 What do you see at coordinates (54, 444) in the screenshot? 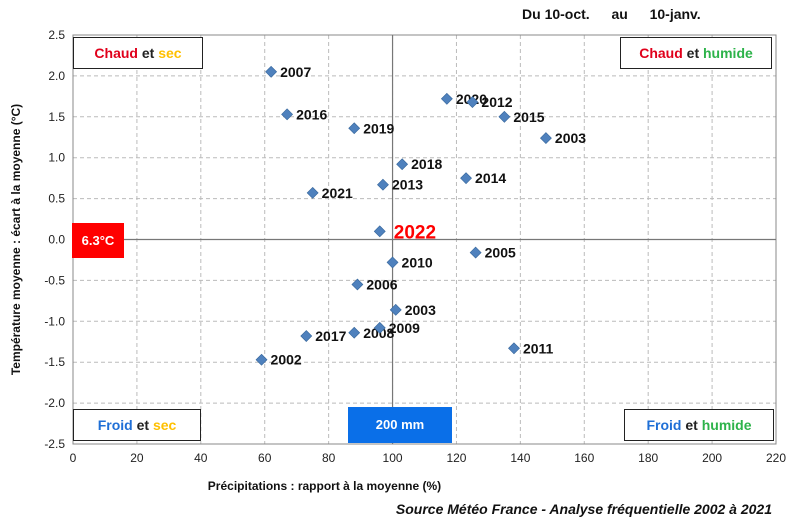
I see `y-tick-label: -2.5` at bounding box center [54, 444].